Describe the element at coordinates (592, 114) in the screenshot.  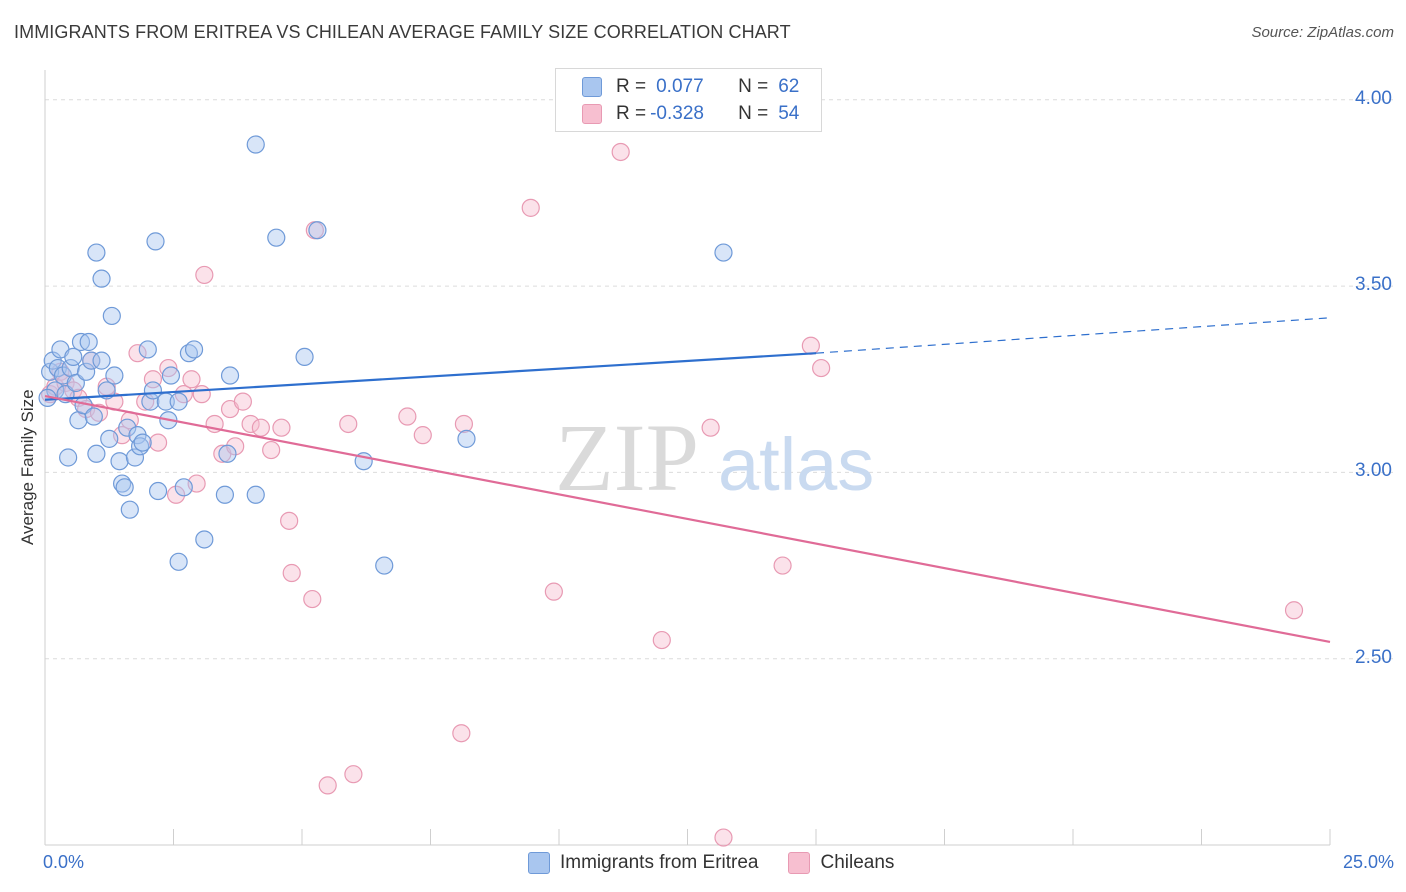
I see `chileans-swatch` at that location.